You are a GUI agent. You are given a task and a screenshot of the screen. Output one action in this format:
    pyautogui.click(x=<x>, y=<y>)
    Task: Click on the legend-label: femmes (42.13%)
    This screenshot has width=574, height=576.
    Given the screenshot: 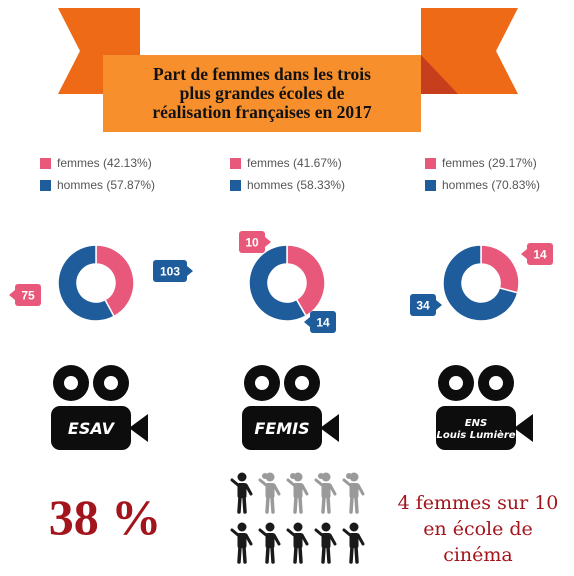 What is the action you would take?
    pyautogui.click(x=104, y=163)
    